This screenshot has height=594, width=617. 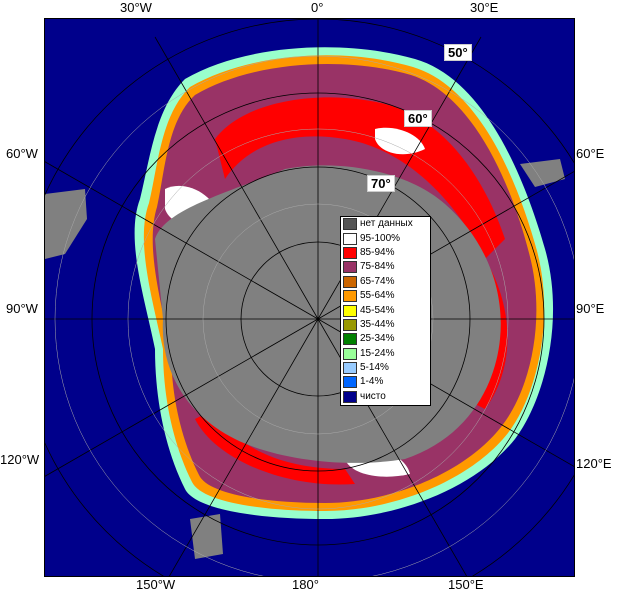 I want to click on legend-label: 35-44%, so click(x=377, y=324).